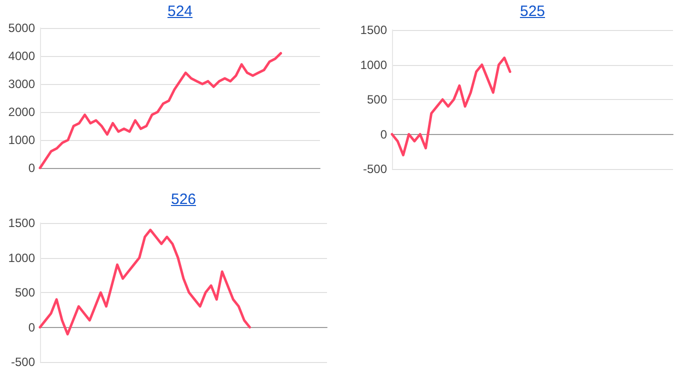 The image size is (700, 386). Describe the element at coordinates (22, 84) in the screenshot. I see `y-tick-label: 3000` at that location.